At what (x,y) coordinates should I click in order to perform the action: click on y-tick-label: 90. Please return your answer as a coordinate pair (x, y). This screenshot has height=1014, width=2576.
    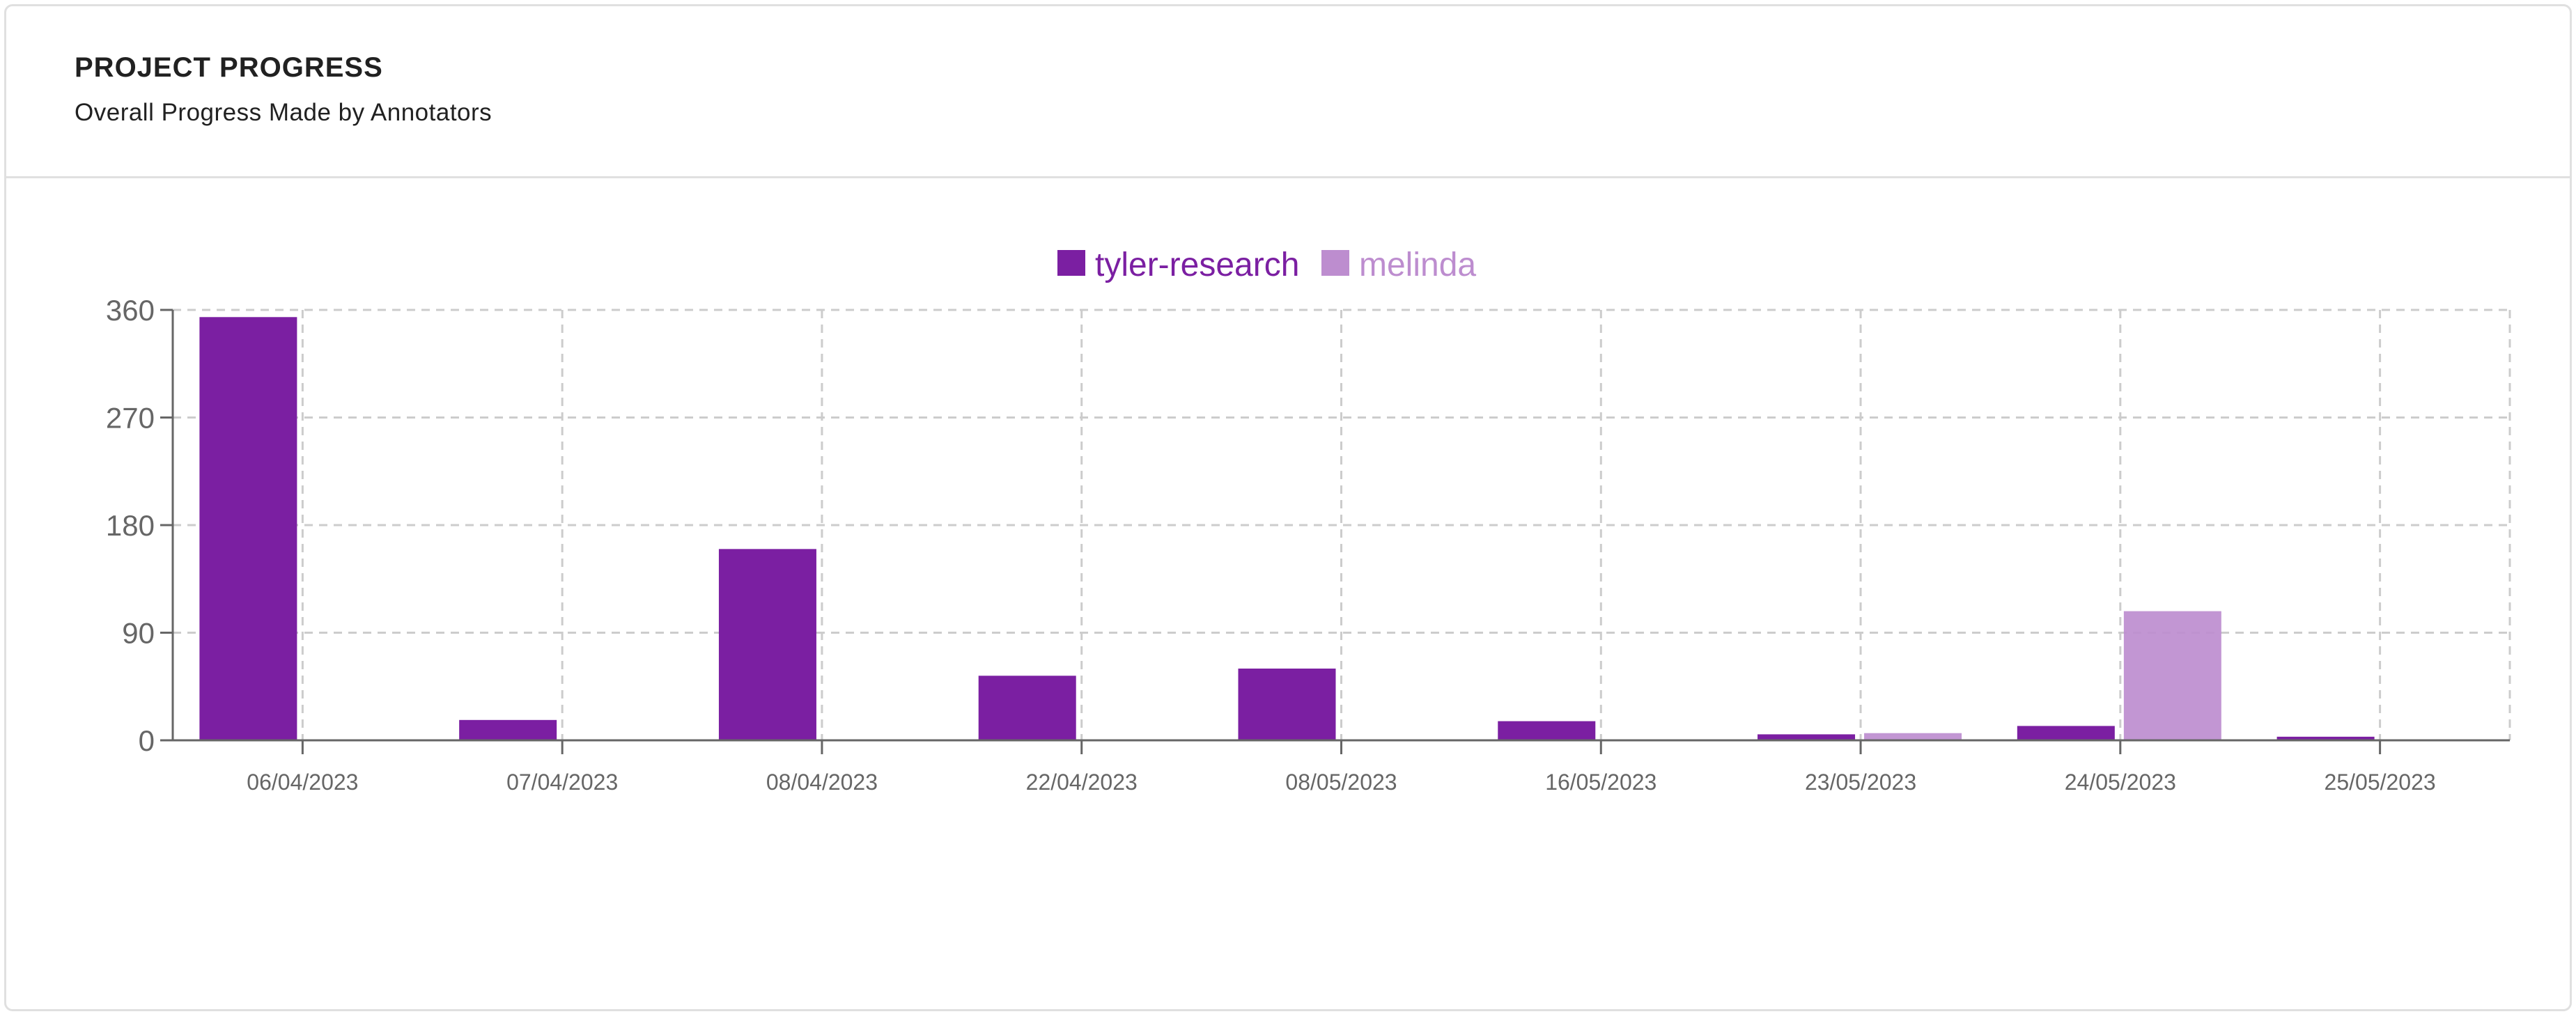
    Looking at the image, I should click on (138, 633).